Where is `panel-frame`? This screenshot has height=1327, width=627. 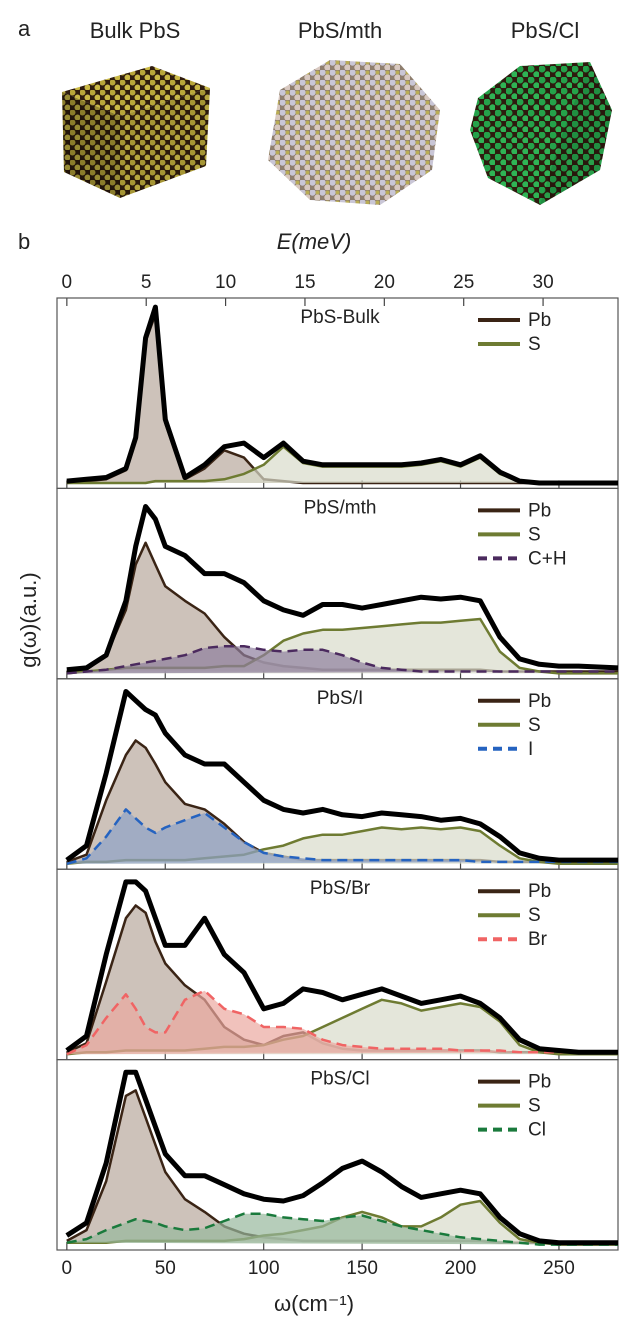 panel-frame is located at coordinates (337, 1154).